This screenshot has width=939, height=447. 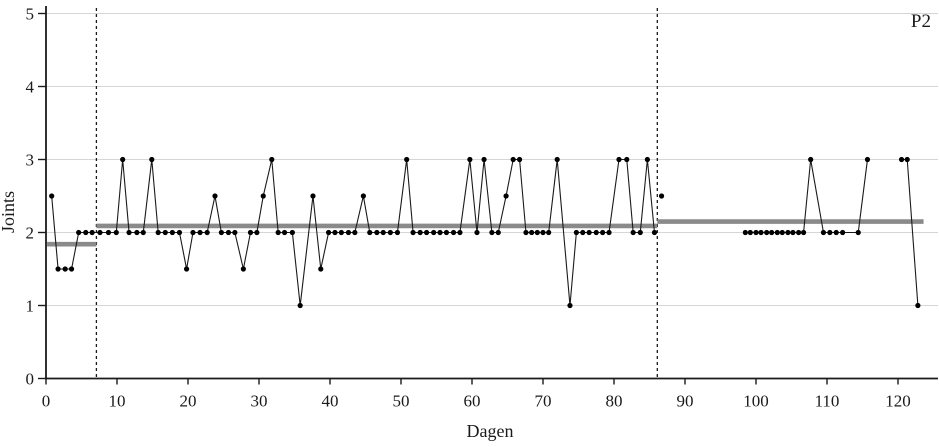 I want to click on x-axis-title: Dagen, so click(x=490, y=431).